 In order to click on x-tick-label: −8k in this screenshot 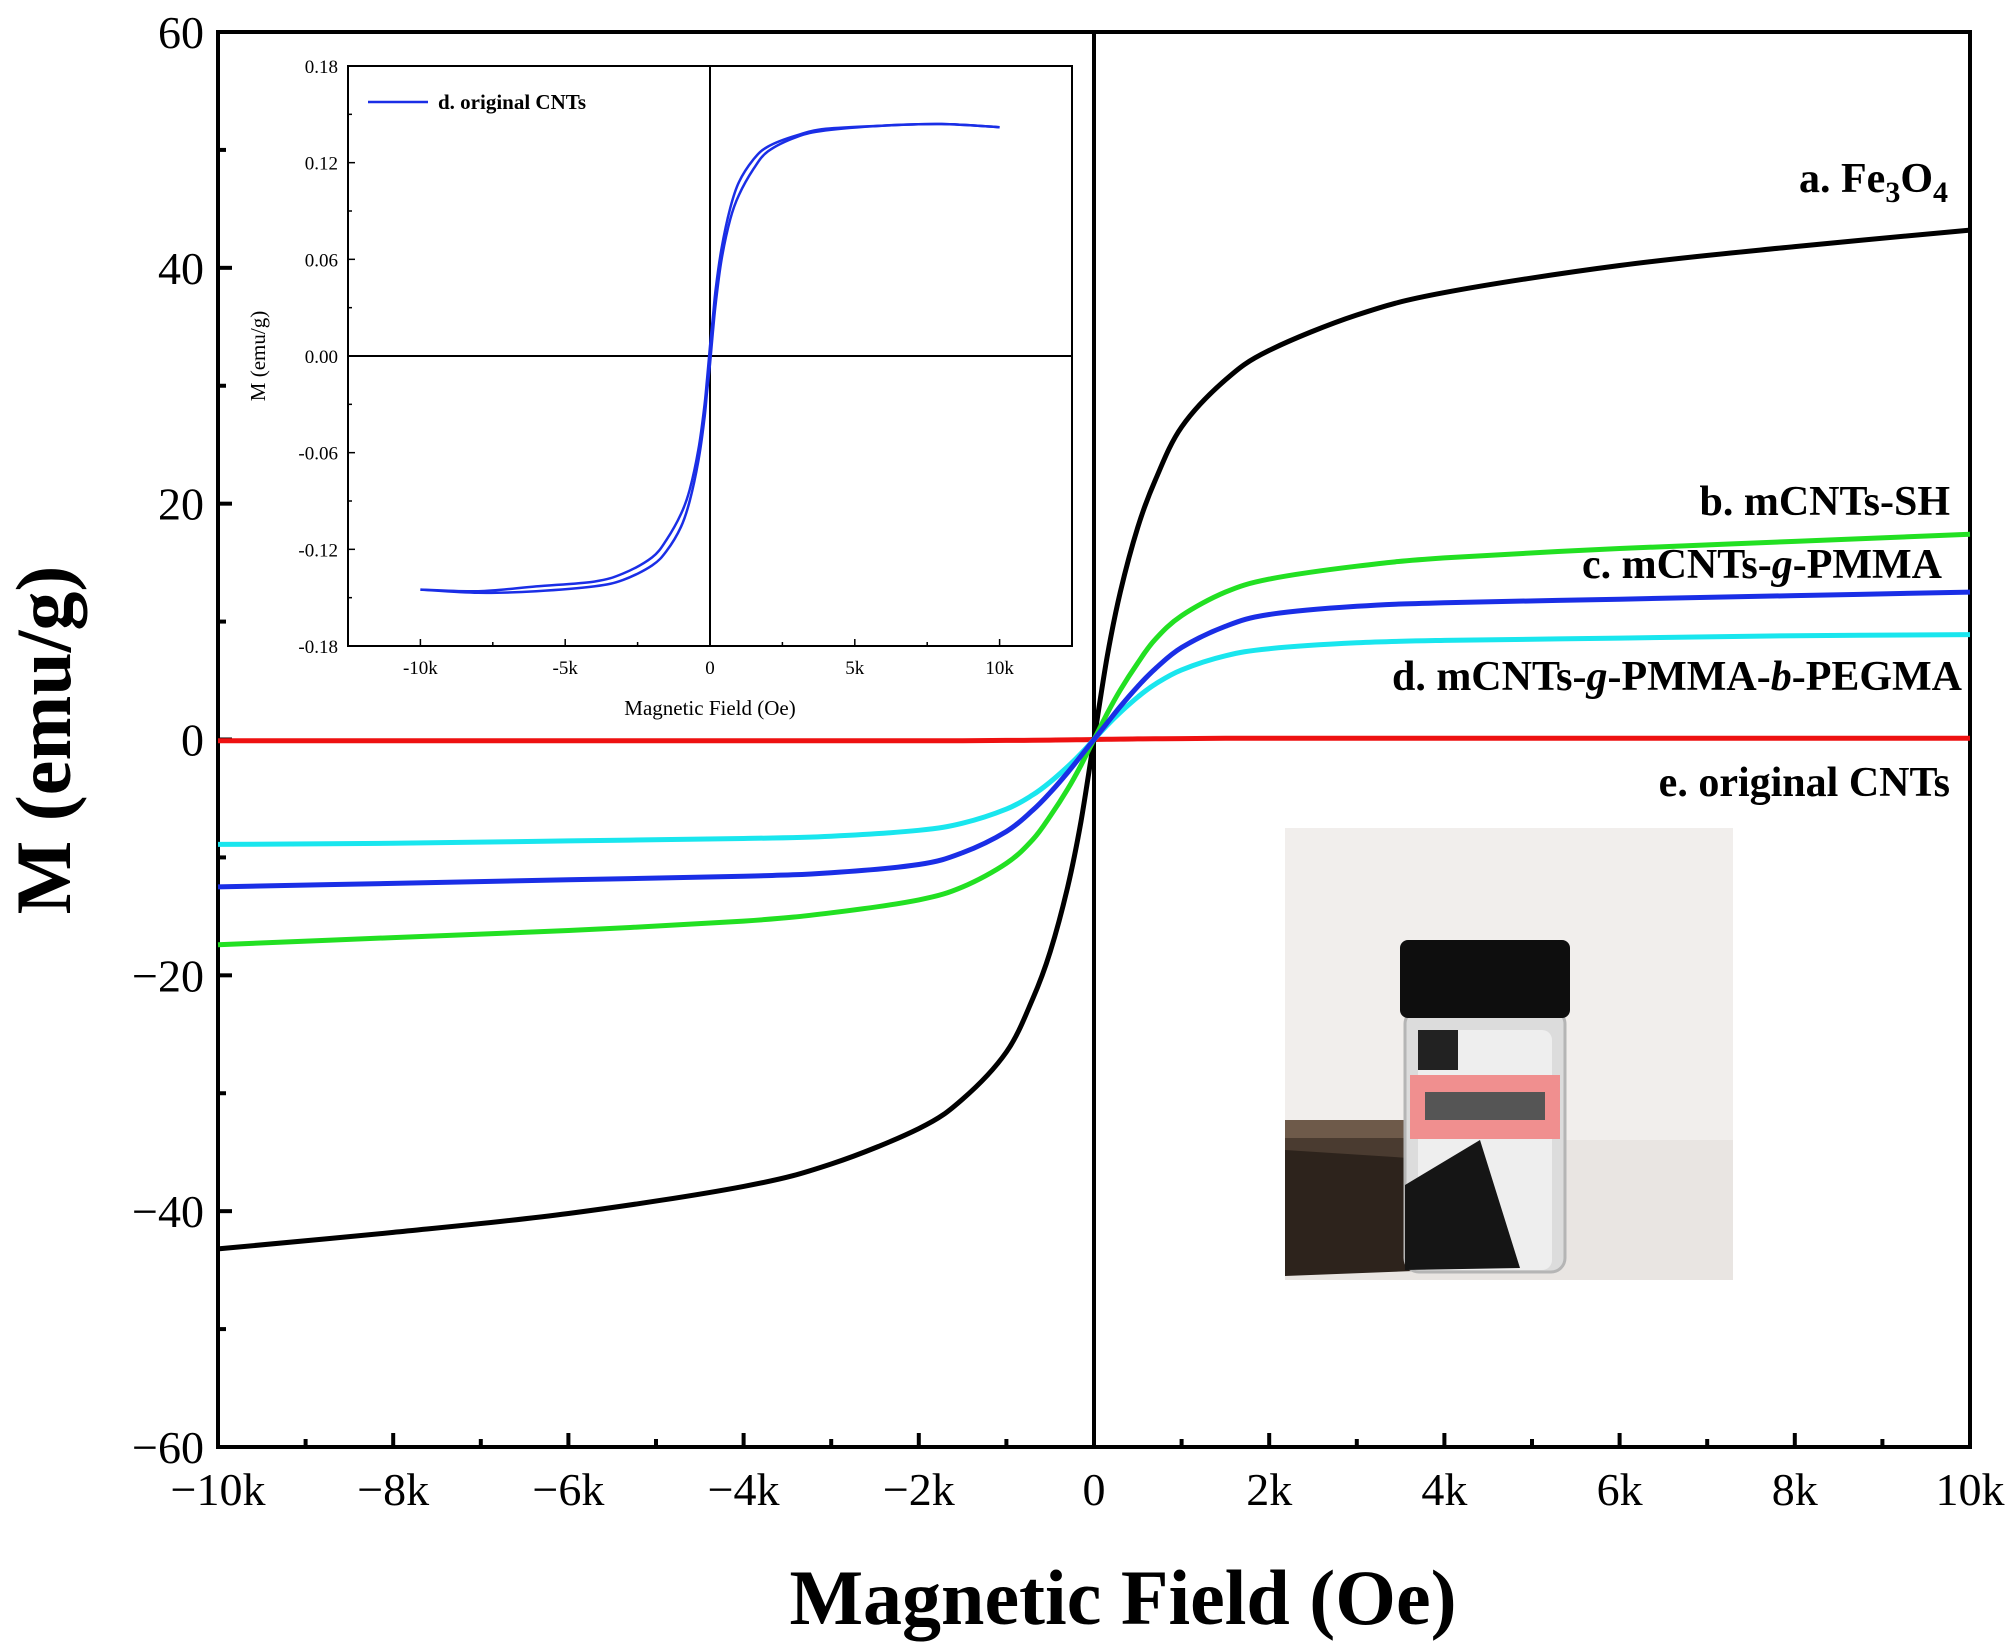, I will do `click(393, 1489)`.